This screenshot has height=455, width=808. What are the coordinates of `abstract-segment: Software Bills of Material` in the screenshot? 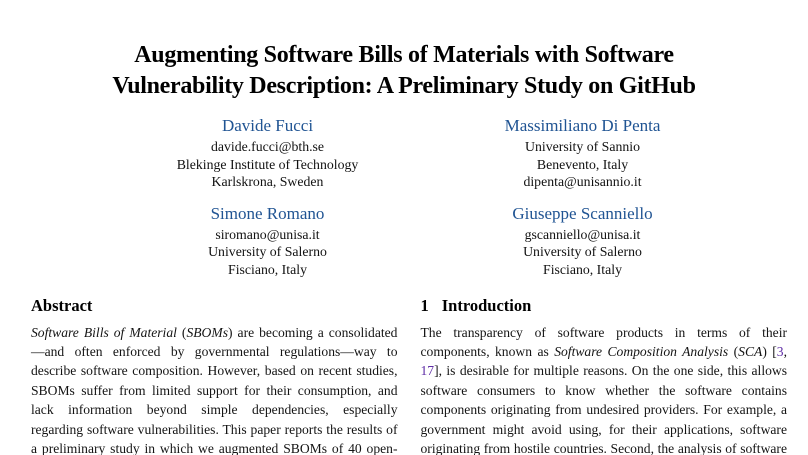 It's located at (104, 332).